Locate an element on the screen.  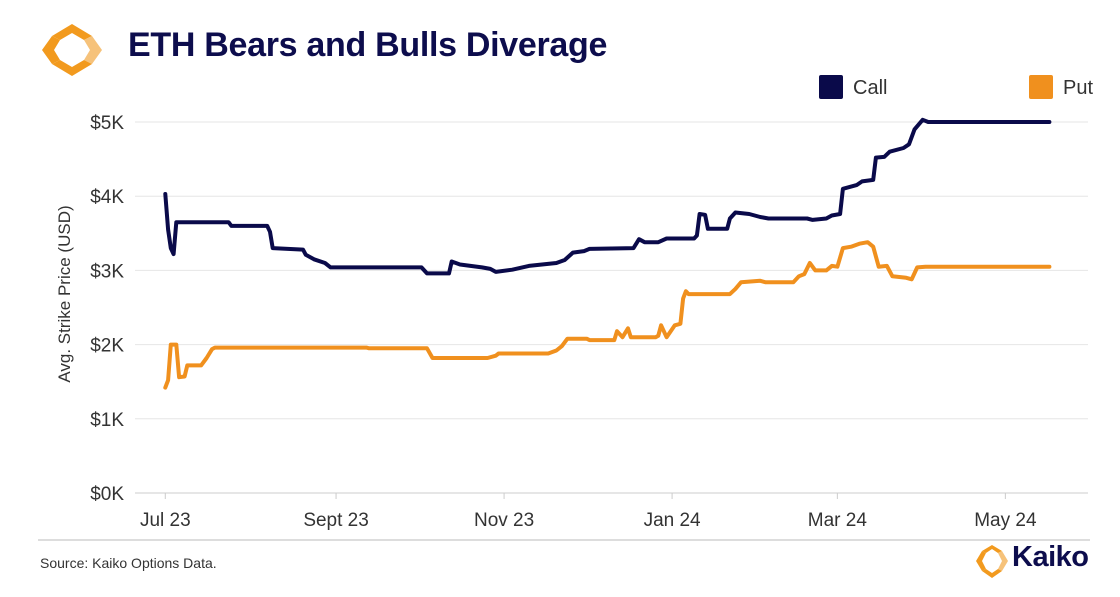
x-axis: Jul 23 Sept 23 Nov 23 Jan 24 Mar 24 May 24 is located at coordinates (588, 512).